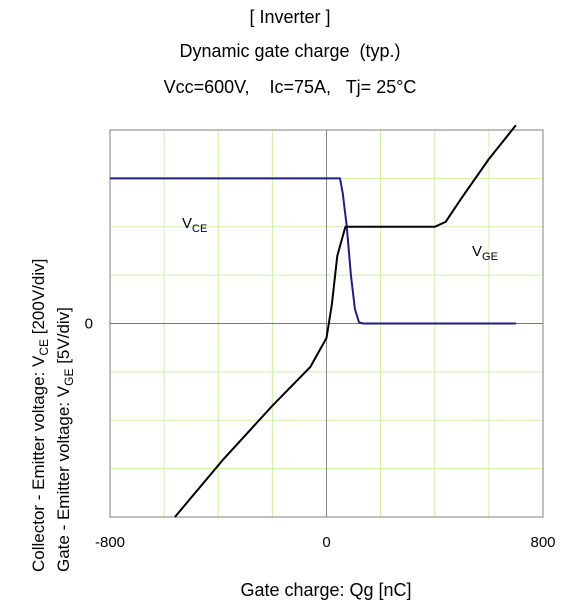 The height and width of the screenshot is (602, 567). What do you see at coordinates (290, 51) in the screenshot?
I see `chart-subtitle: Dynamic gate charge (typ.)` at bounding box center [290, 51].